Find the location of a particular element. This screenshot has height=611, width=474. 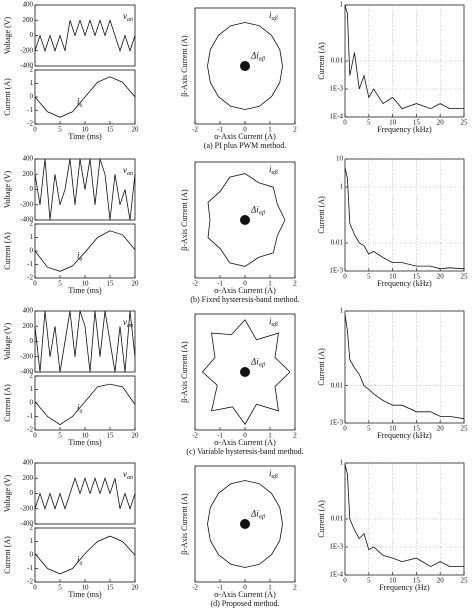

caption: (c) Variable hysteresis-band method. is located at coordinates (244, 451).